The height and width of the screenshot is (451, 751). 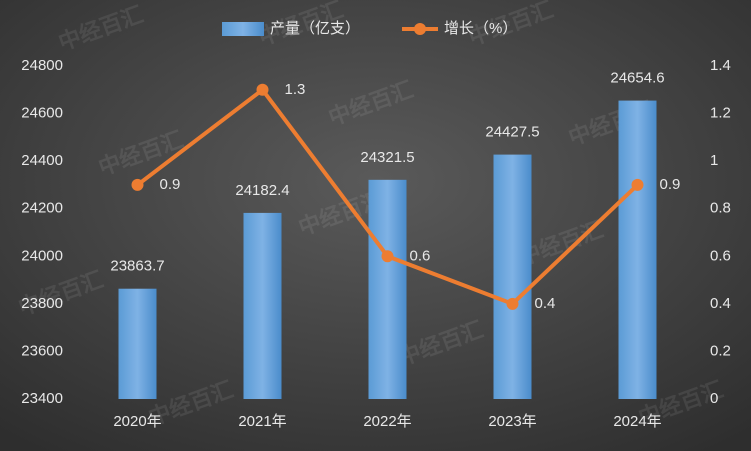 I want to click on data-label: 23863.7, so click(x=137, y=266).